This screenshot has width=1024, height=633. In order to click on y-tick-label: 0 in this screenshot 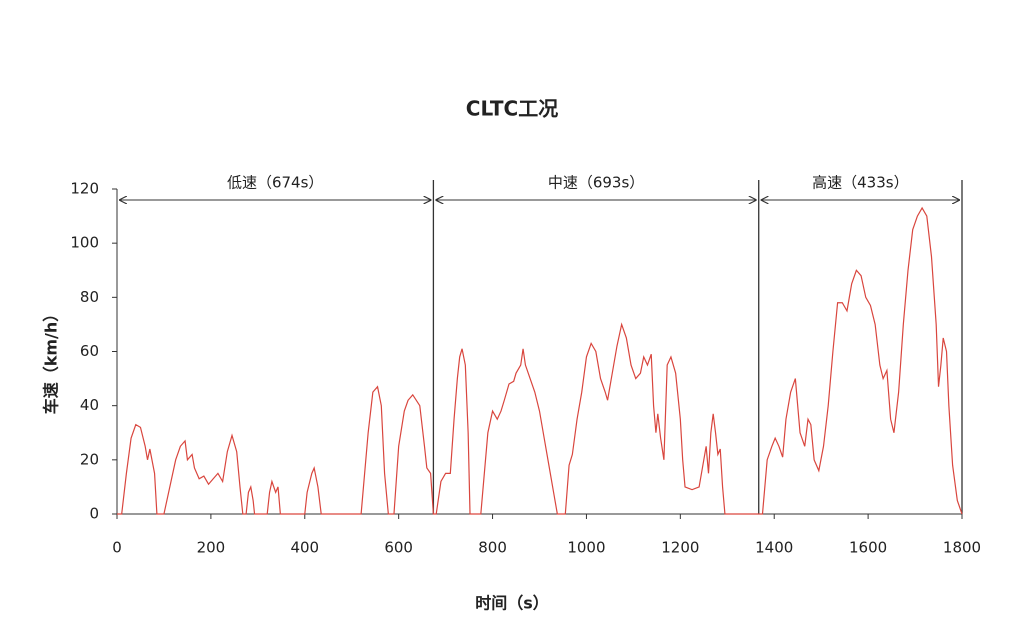, I will do `click(94, 514)`.